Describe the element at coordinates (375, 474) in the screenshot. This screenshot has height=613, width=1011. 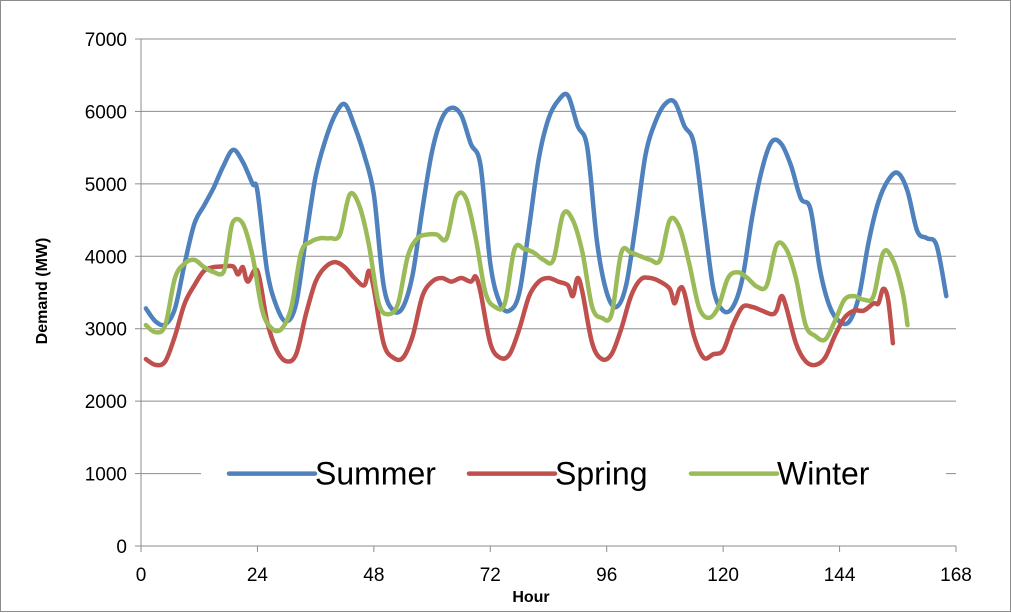
I see `legend-label-summer: Summer` at that location.